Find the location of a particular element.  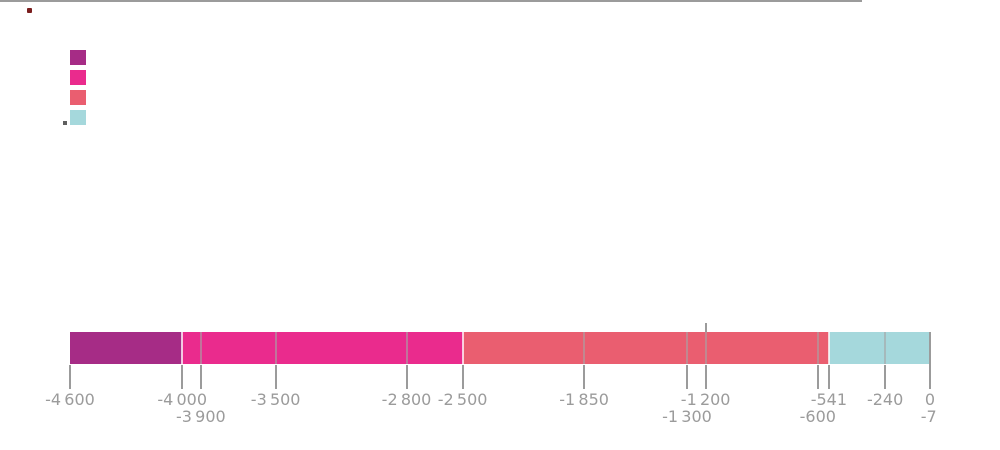

tick-label: -541 is located at coordinates (828, 399).